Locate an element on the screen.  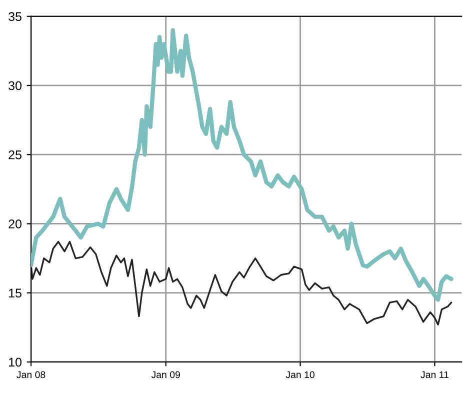
y-tick-label: 15 is located at coordinates (15, 293).